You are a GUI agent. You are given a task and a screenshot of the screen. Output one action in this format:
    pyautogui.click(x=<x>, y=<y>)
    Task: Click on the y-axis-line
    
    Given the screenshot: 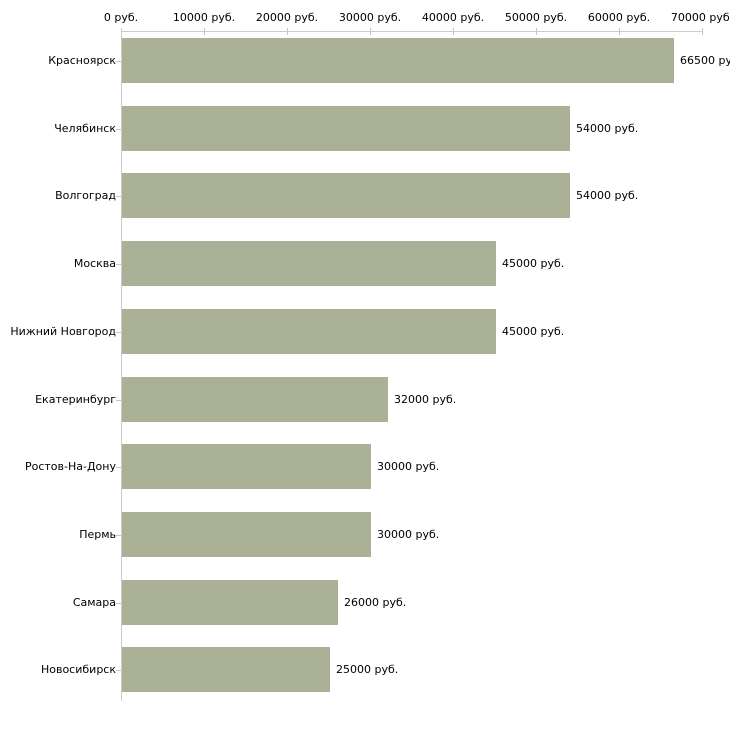 What is the action you would take?
    pyautogui.click(x=121, y=364)
    